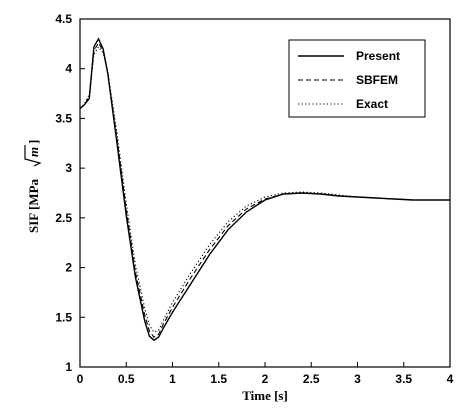 Image resolution: width=464 pixels, height=413 pixels. Describe the element at coordinates (372, 104) in the screenshot. I see `legend-label-exact: Exact` at that location.